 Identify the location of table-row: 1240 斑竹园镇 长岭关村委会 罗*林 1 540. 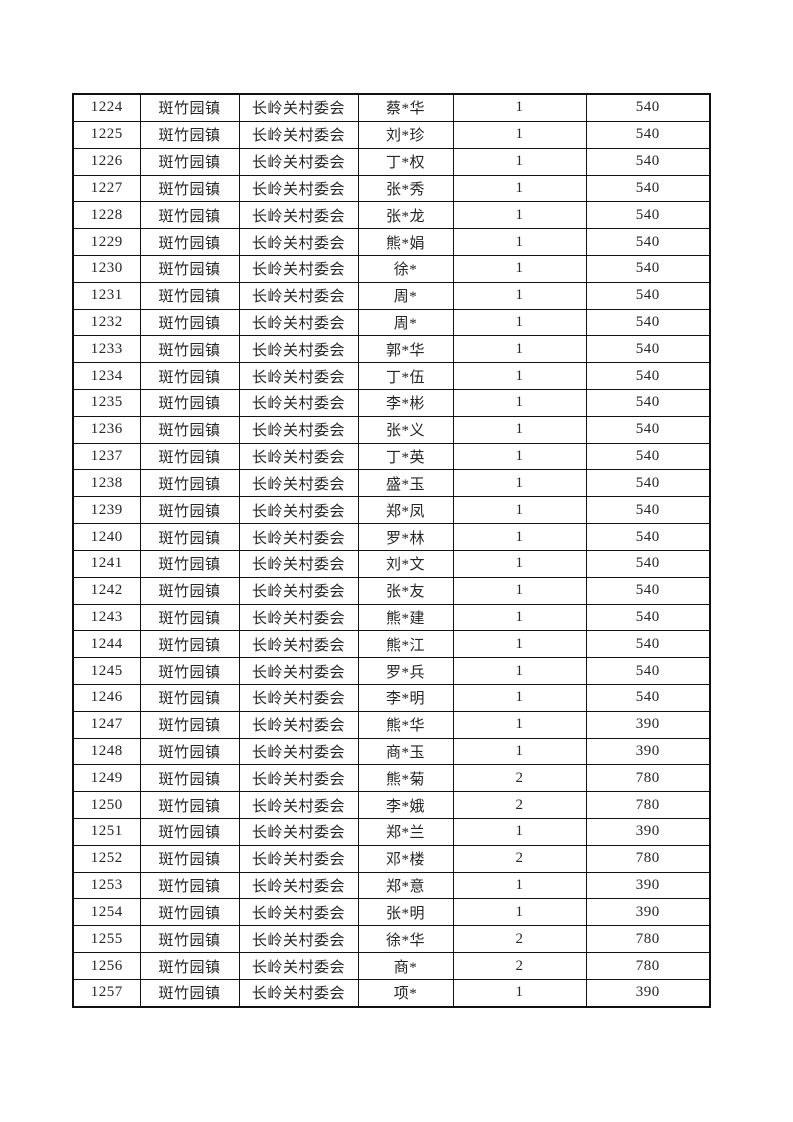
(391, 537).